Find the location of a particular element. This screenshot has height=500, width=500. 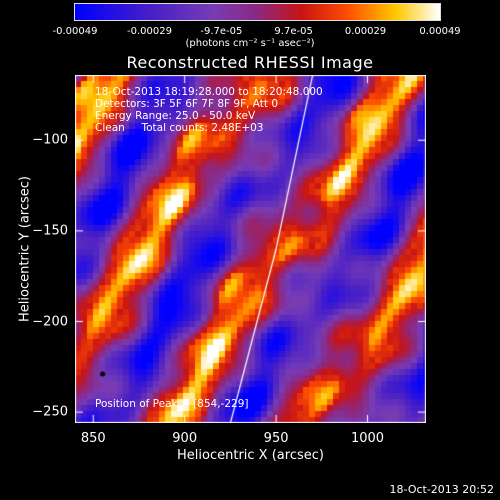

y-tick-label: −250 is located at coordinates (50, 412).